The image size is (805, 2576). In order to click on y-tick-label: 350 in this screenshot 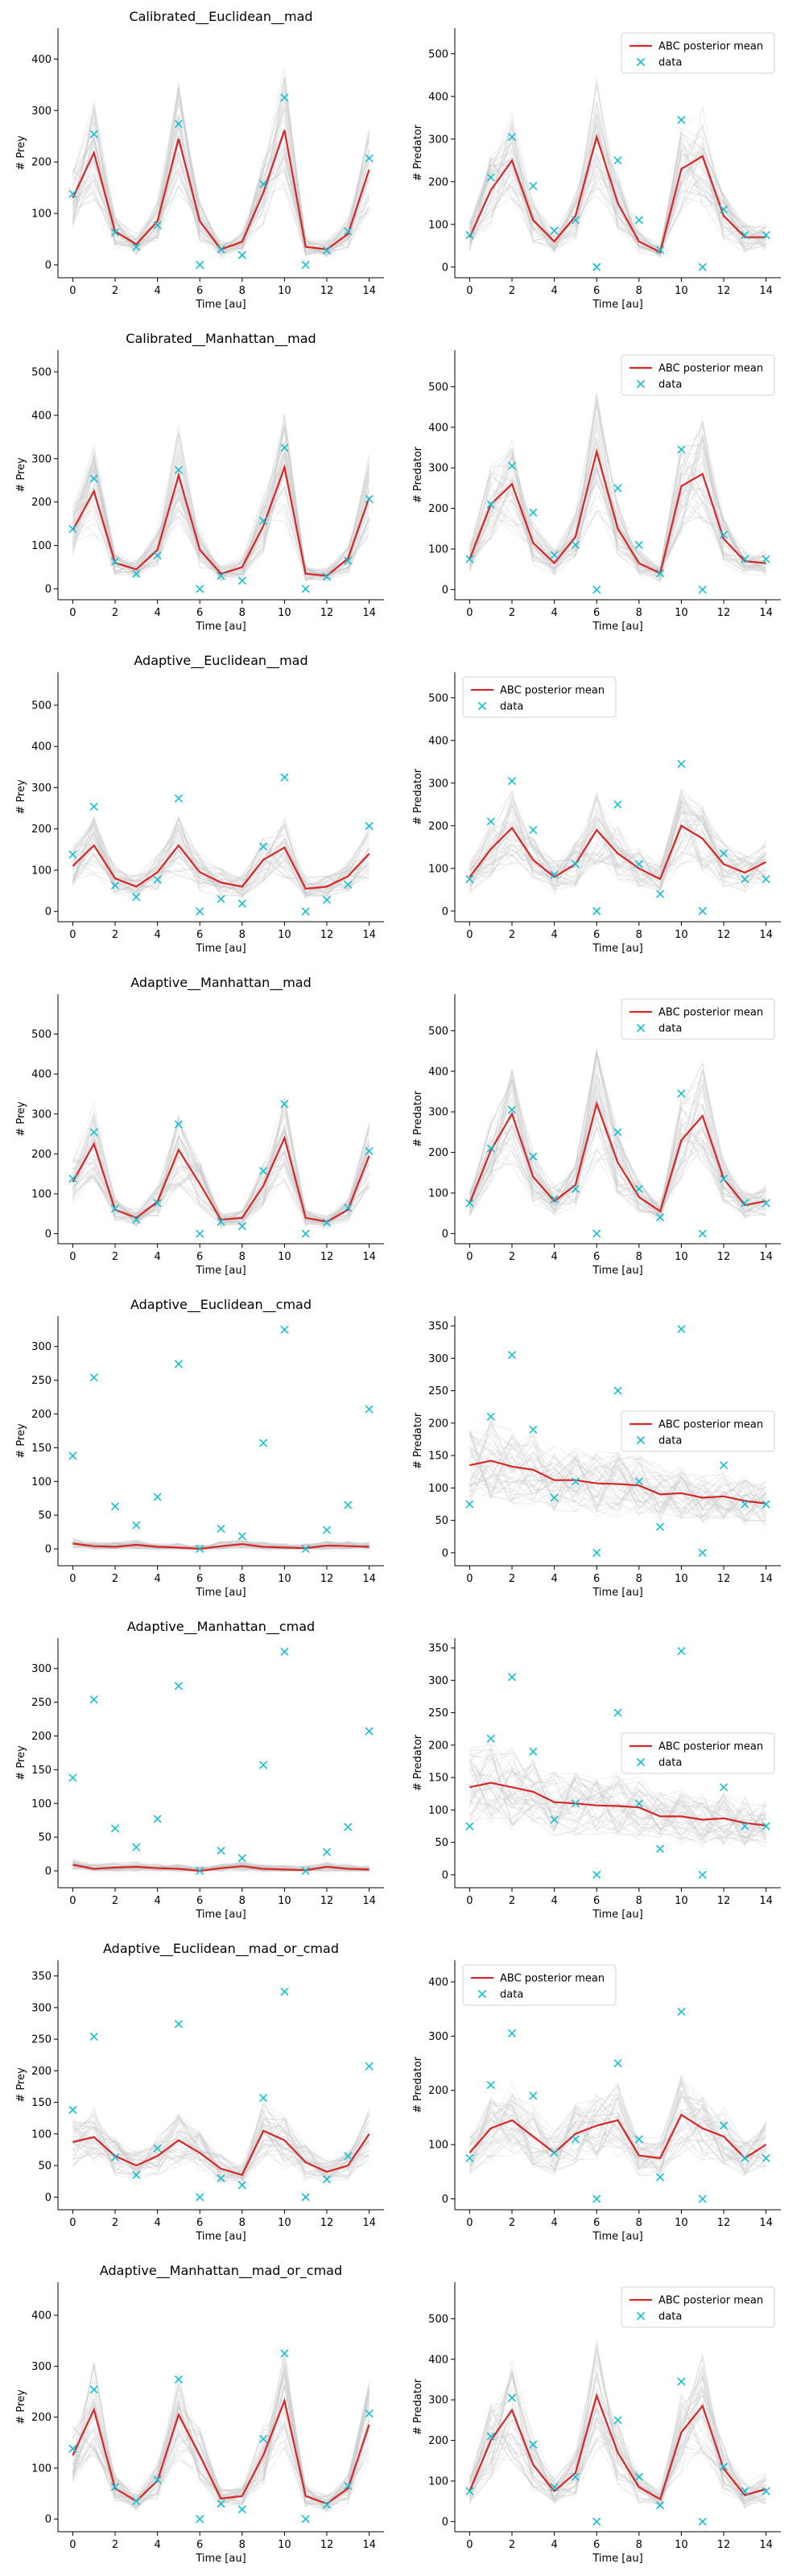, I will do `click(41, 1977)`.